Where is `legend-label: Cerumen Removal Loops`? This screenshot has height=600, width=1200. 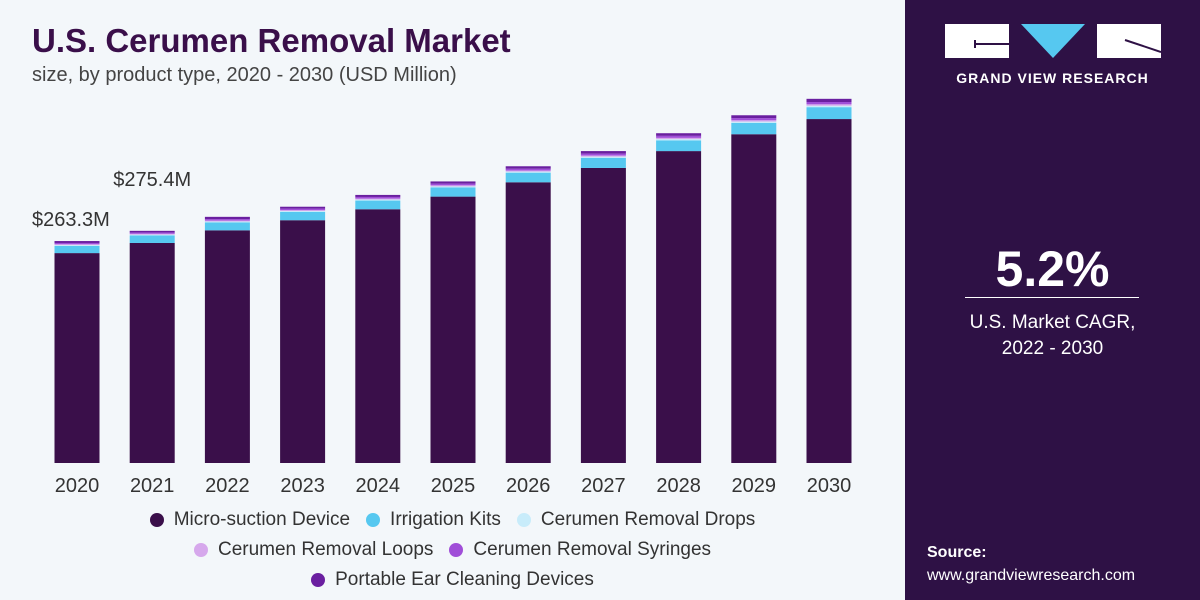
legend-label: Cerumen Removal Loops is located at coordinates (325, 549).